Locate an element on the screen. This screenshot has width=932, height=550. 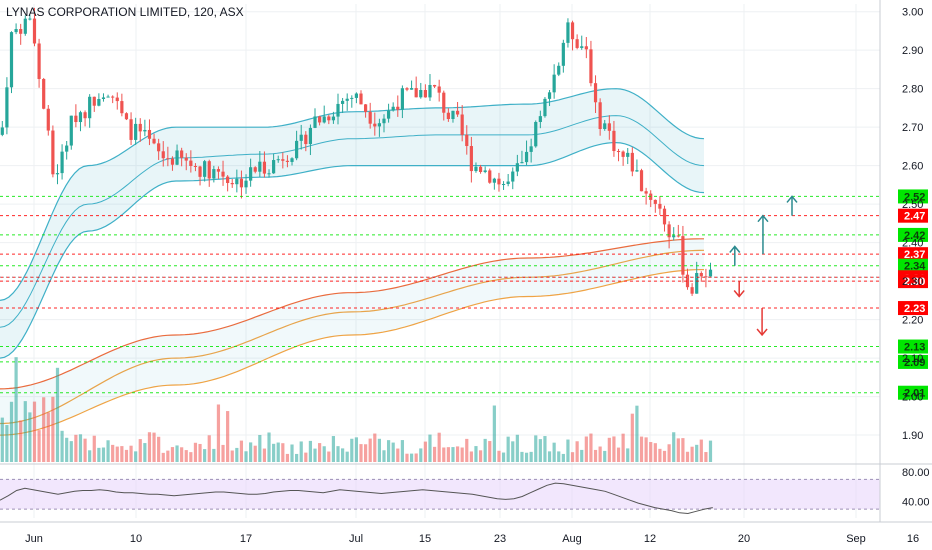
arrow-head is located at coordinates (792, 199).